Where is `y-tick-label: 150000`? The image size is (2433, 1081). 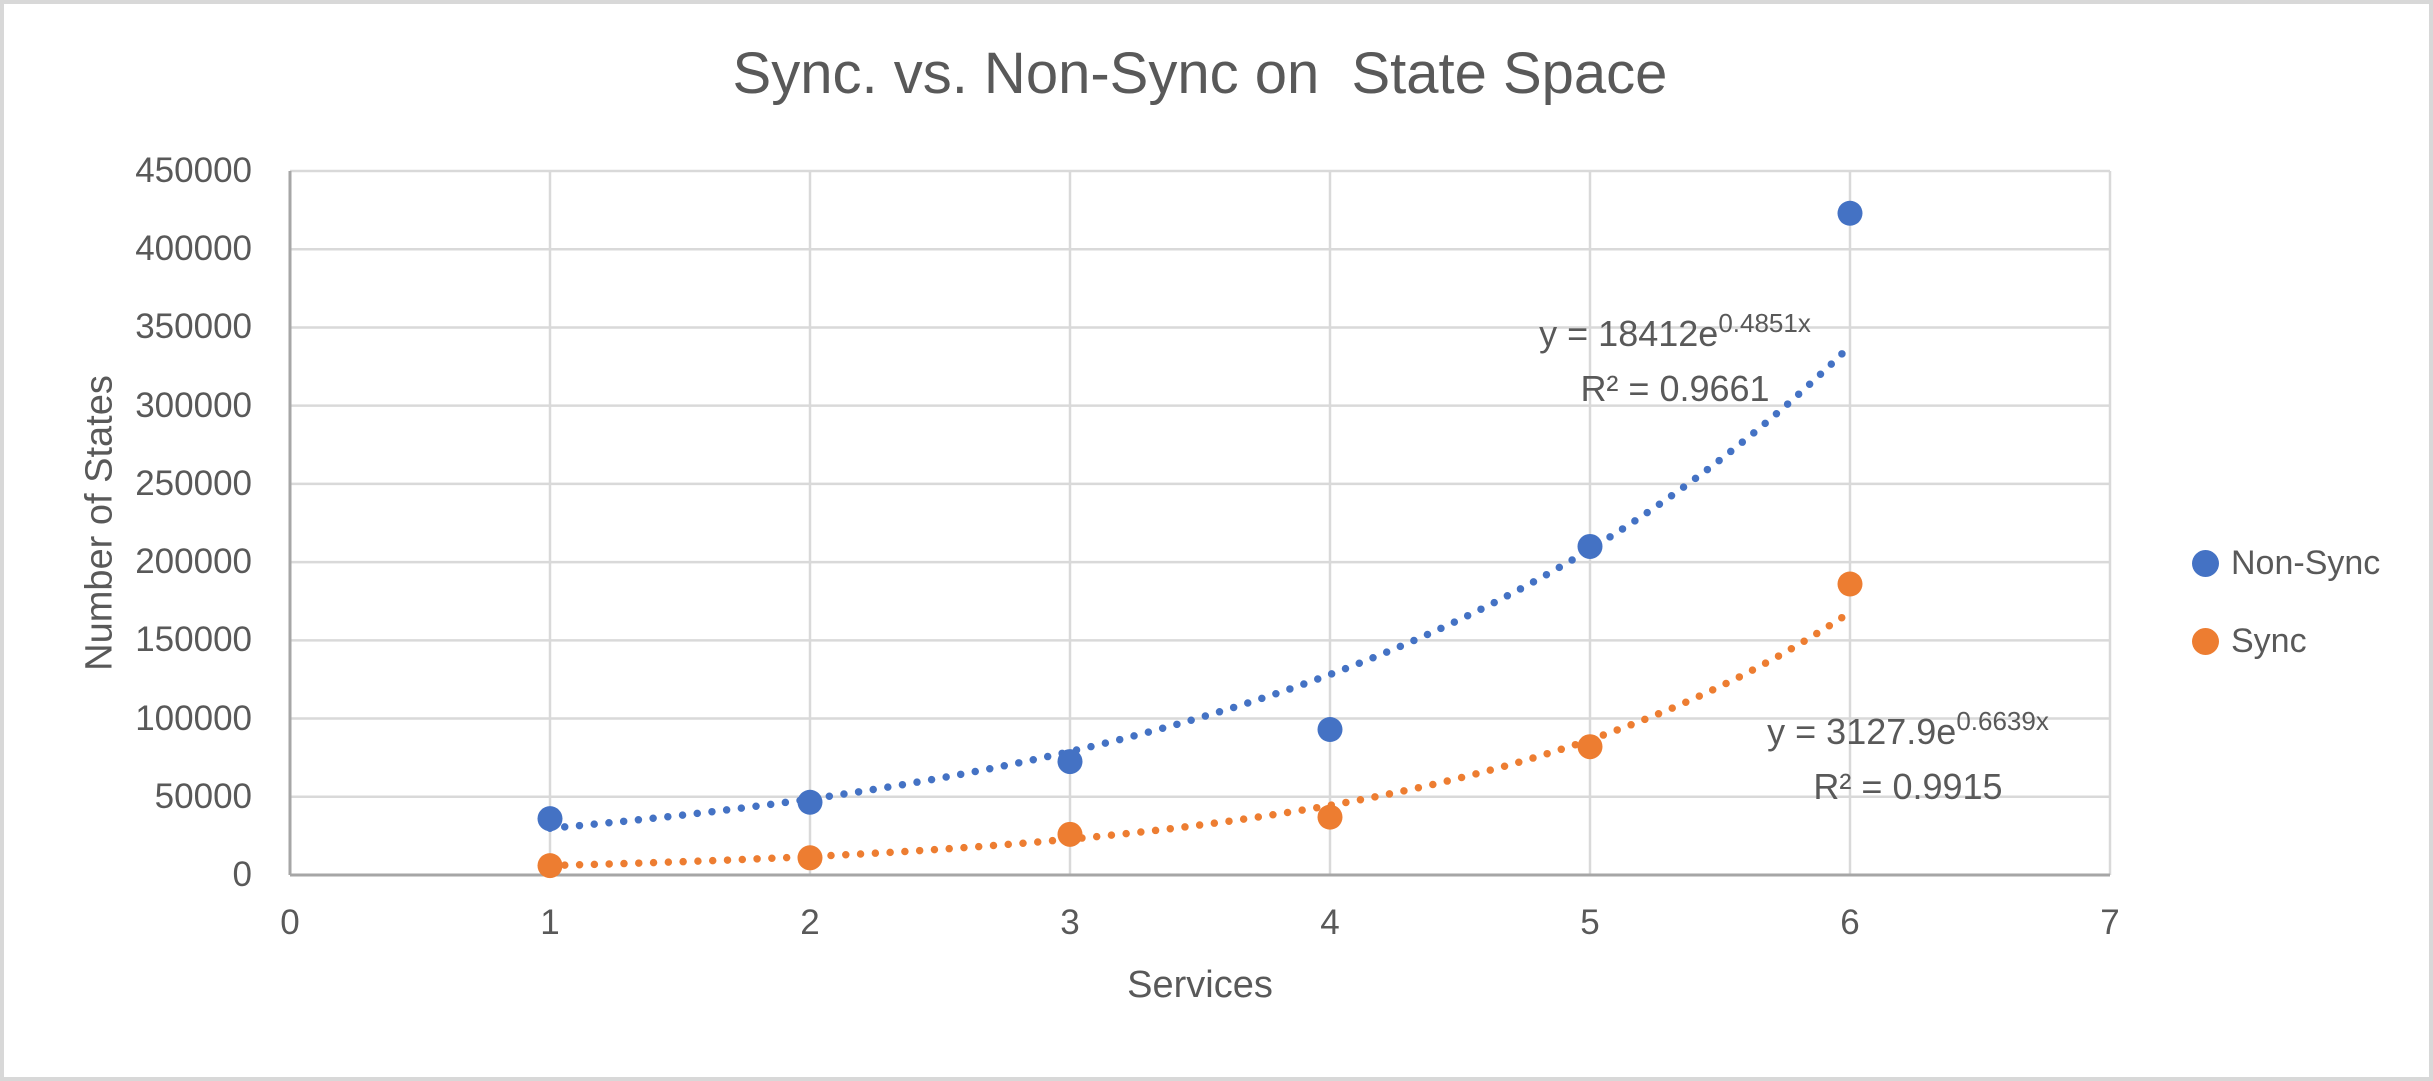 y-tick-label: 150000 is located at coordinates (193, 640).